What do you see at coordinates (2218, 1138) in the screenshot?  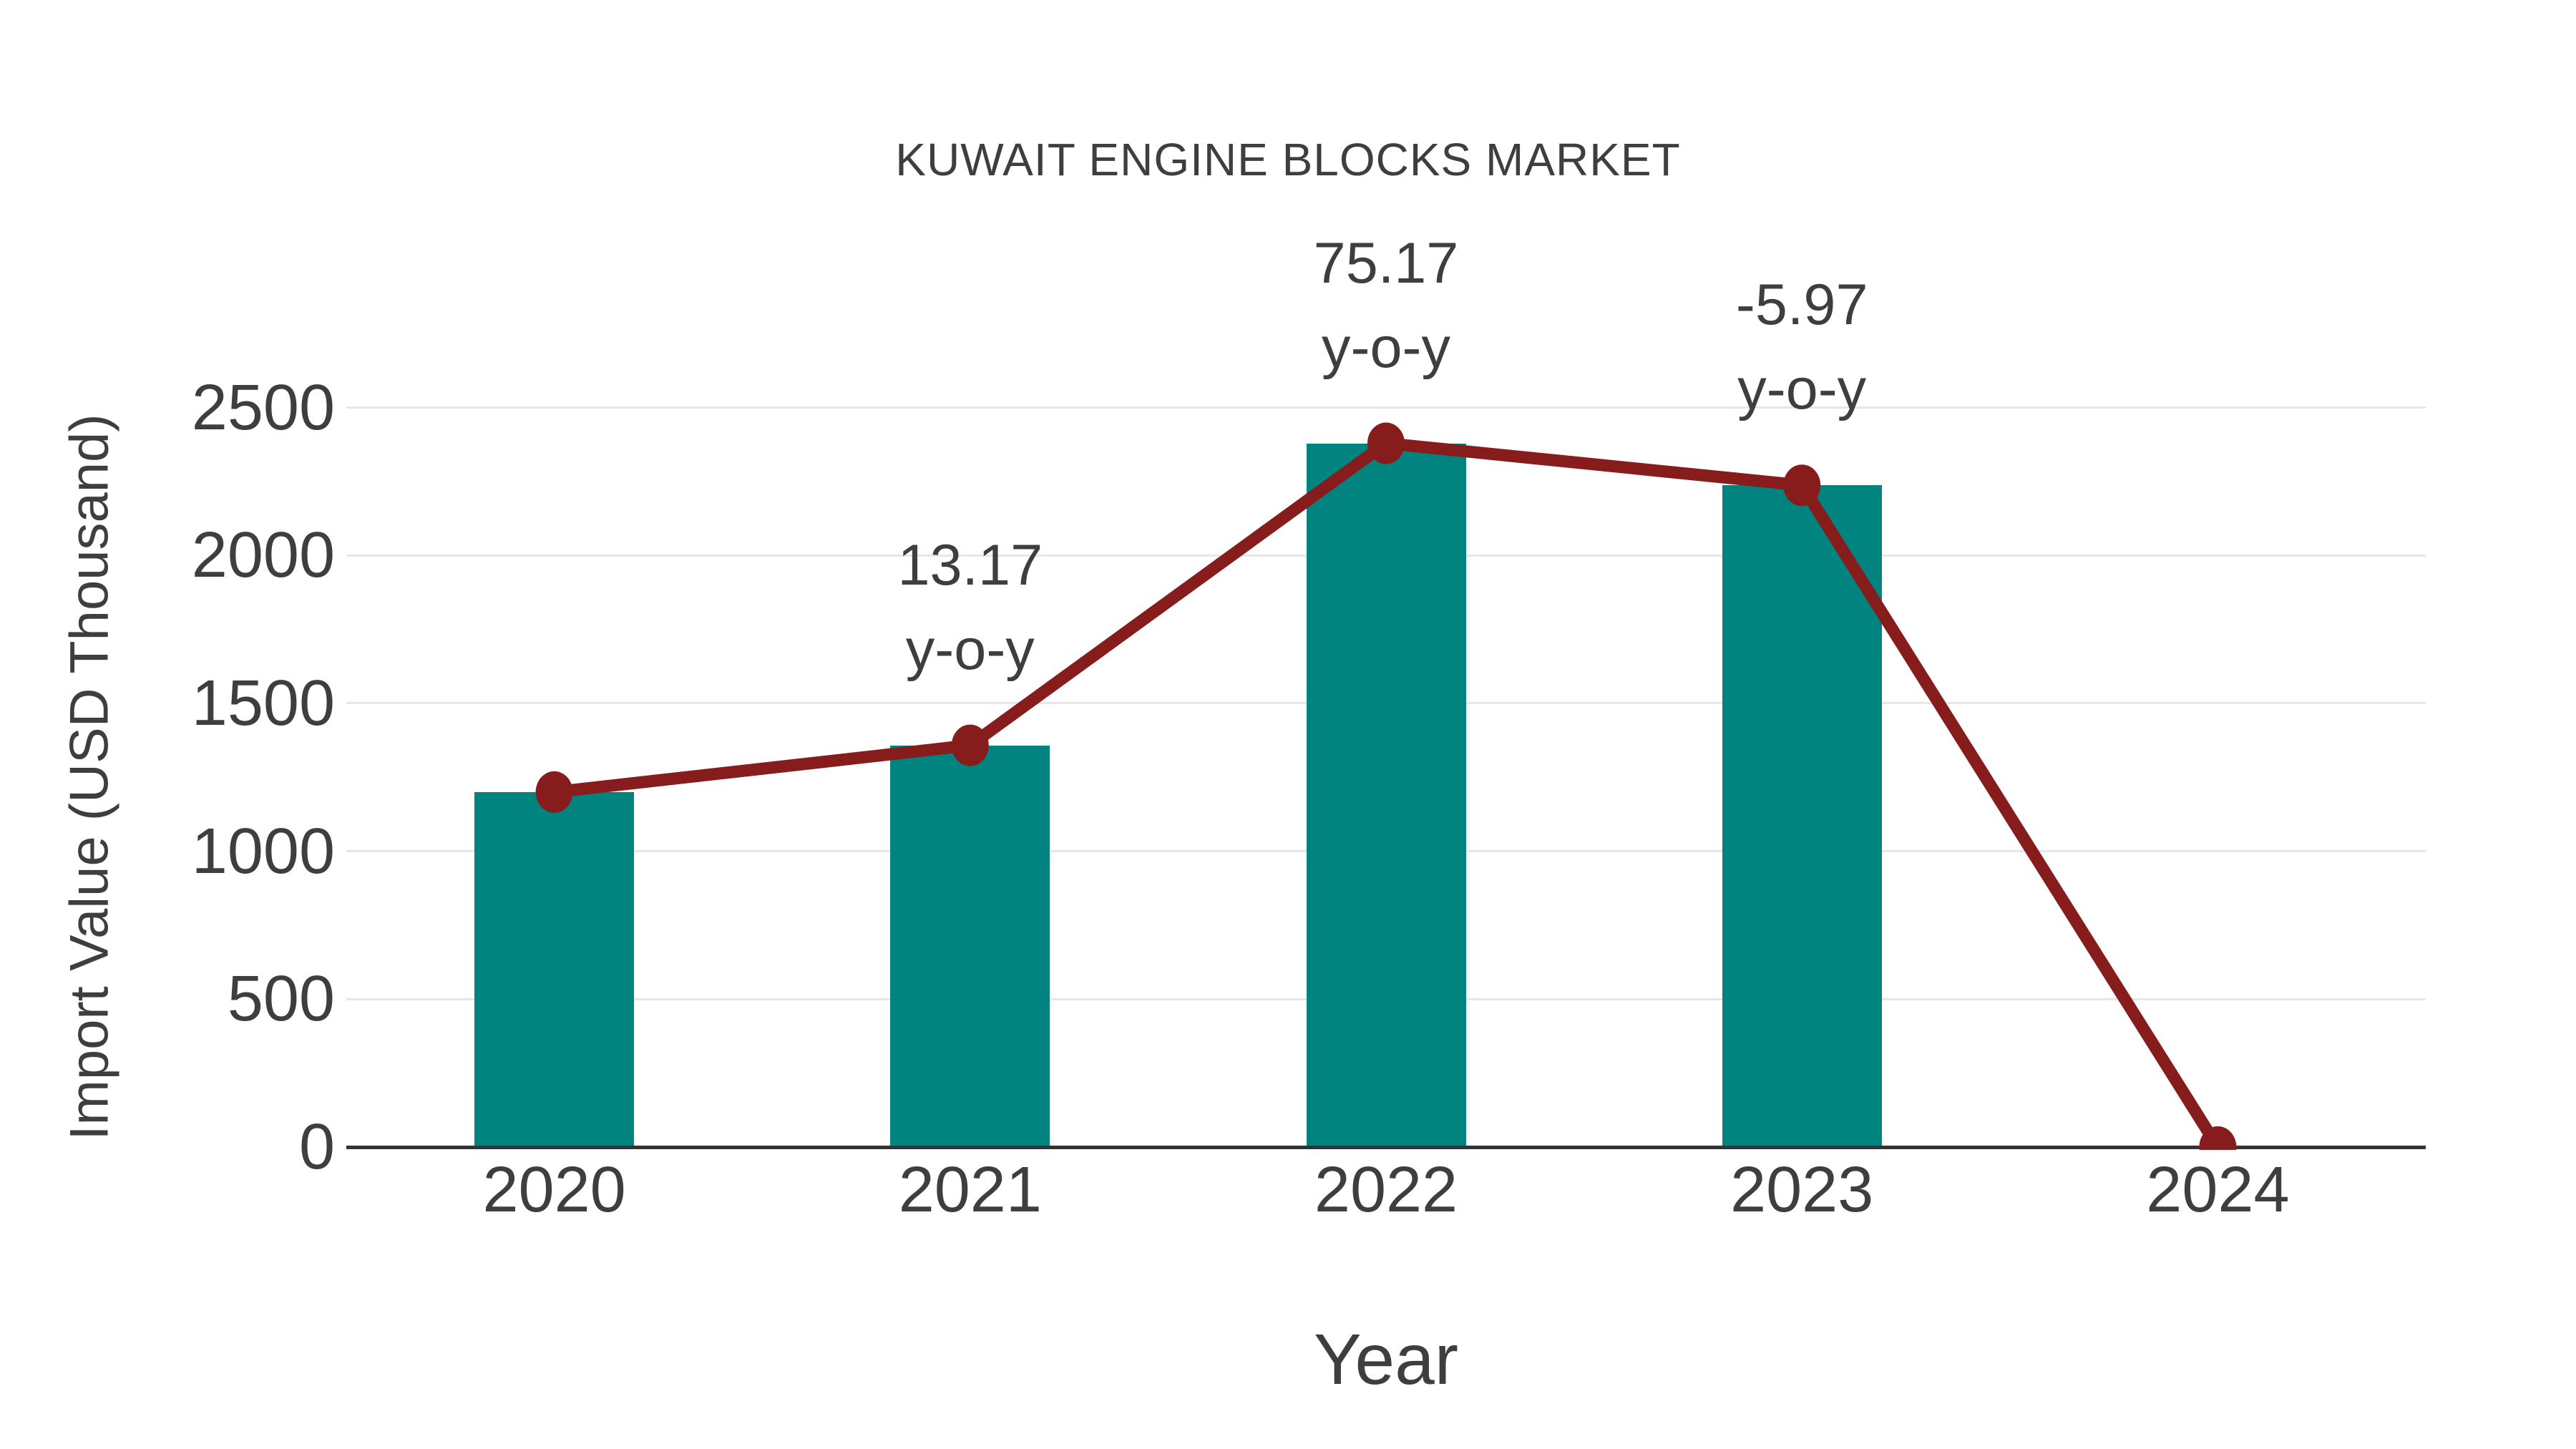 I see `data-point-2024` at bounding box center [2218, 1138].